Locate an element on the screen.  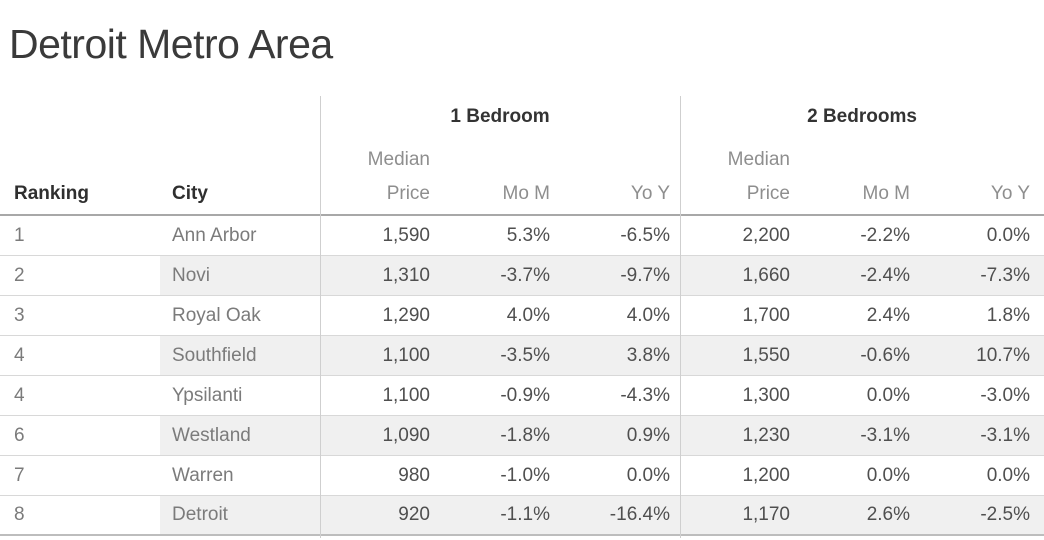
br1-yoy-cell: -6.5% is located at coordinates (645, 235).